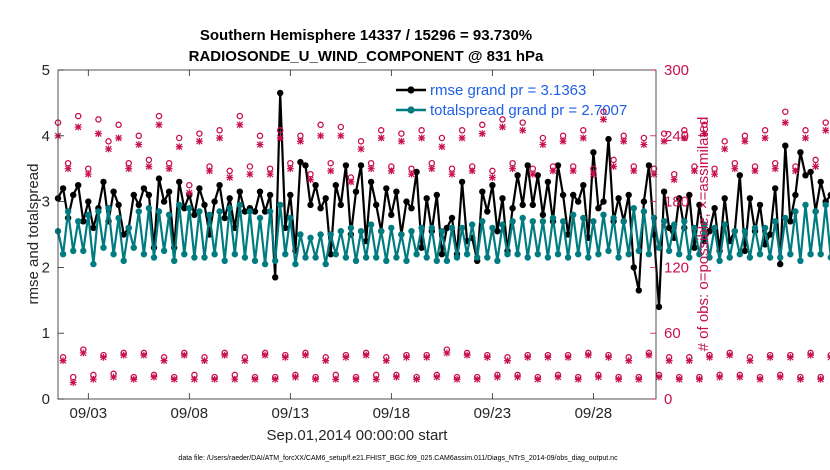 This screenshot has width=830, height=470. I want to click on chart-title-line2: RADIOSONDE_U_WIND_COMPONENT @ 831 hPa, so click(366, 56).